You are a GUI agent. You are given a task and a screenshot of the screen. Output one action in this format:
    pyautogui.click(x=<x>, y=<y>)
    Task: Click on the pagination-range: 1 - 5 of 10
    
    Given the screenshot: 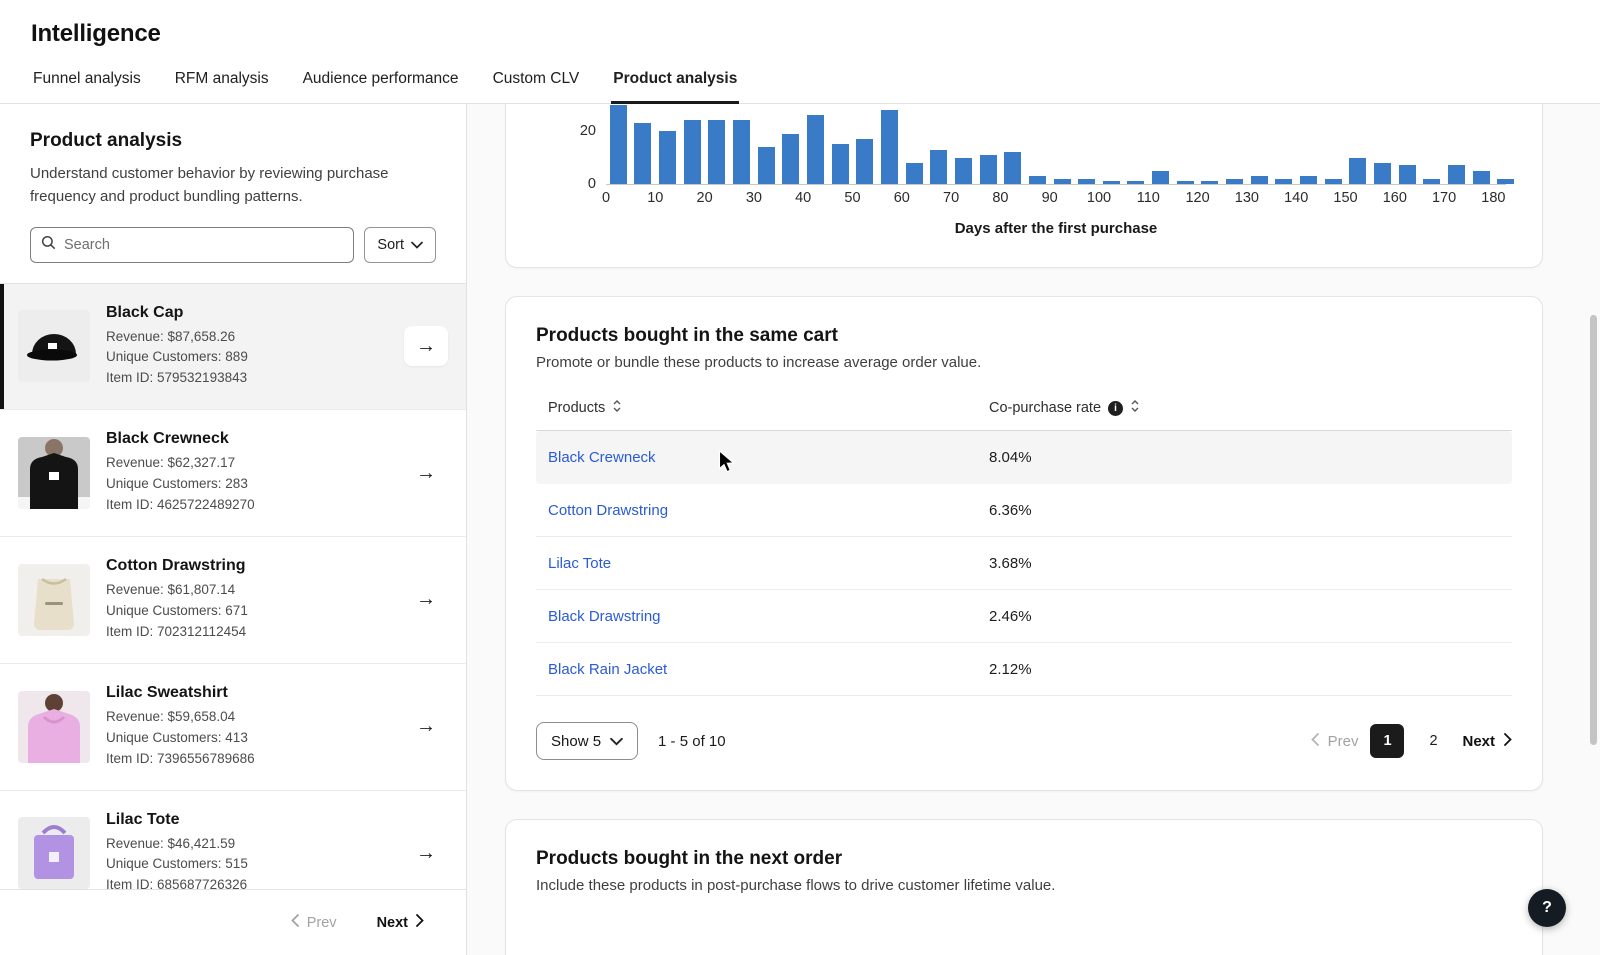 What is the action you would take?
    pyautogui.click(x=692, y=741)
    